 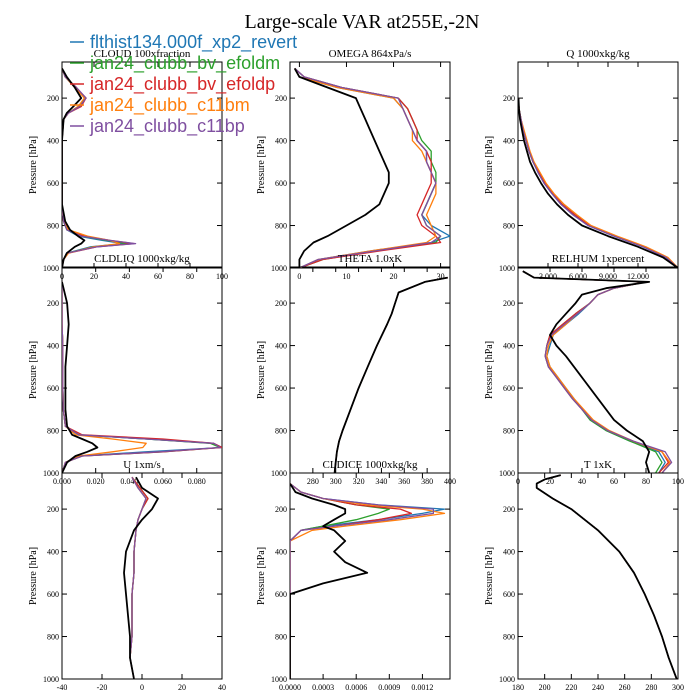 What do you see at coordinates (163, 481) in the screenshot?
I see `x-tick-label: 0.060` at bounding box center [163, 481].